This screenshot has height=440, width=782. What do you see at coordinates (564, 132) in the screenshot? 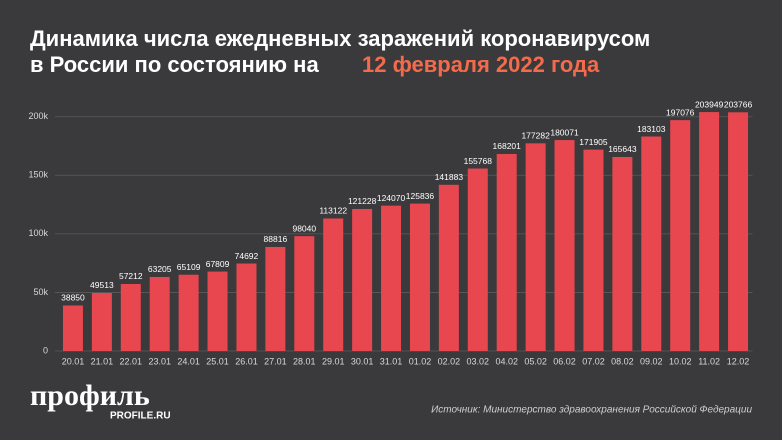
I see `value-label: 180071` at bounding box center [564, 132].